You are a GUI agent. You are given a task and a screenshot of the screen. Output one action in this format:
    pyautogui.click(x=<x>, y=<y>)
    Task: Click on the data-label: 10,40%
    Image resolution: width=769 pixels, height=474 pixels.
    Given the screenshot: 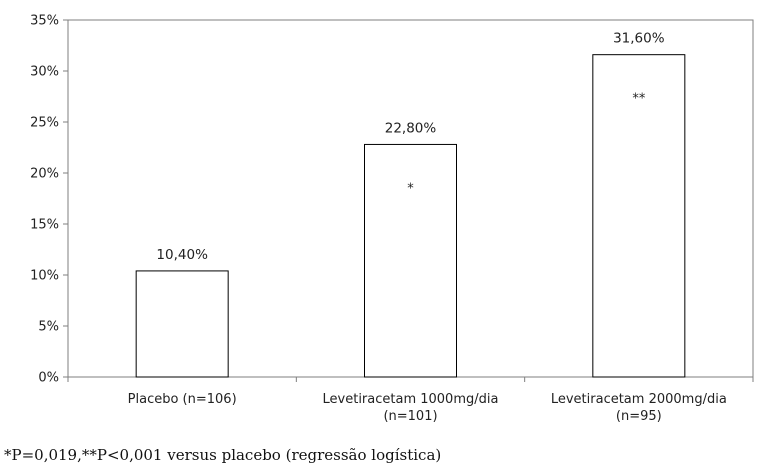 What is the action you would take?
    pyautogui.click(x=182, y=255)
    